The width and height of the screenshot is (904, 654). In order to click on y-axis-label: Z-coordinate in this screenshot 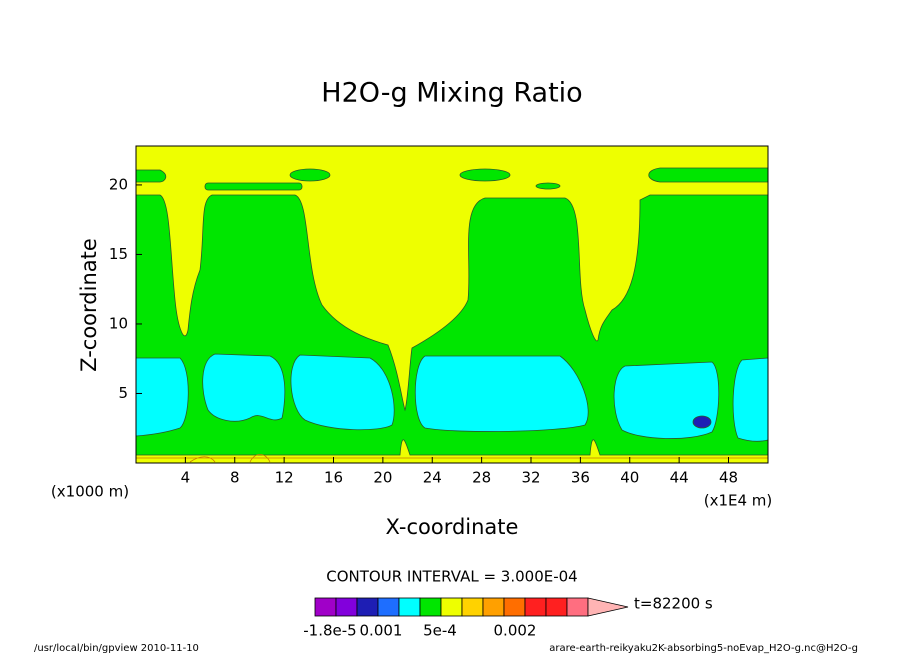, I will do `click(89, 305)`.